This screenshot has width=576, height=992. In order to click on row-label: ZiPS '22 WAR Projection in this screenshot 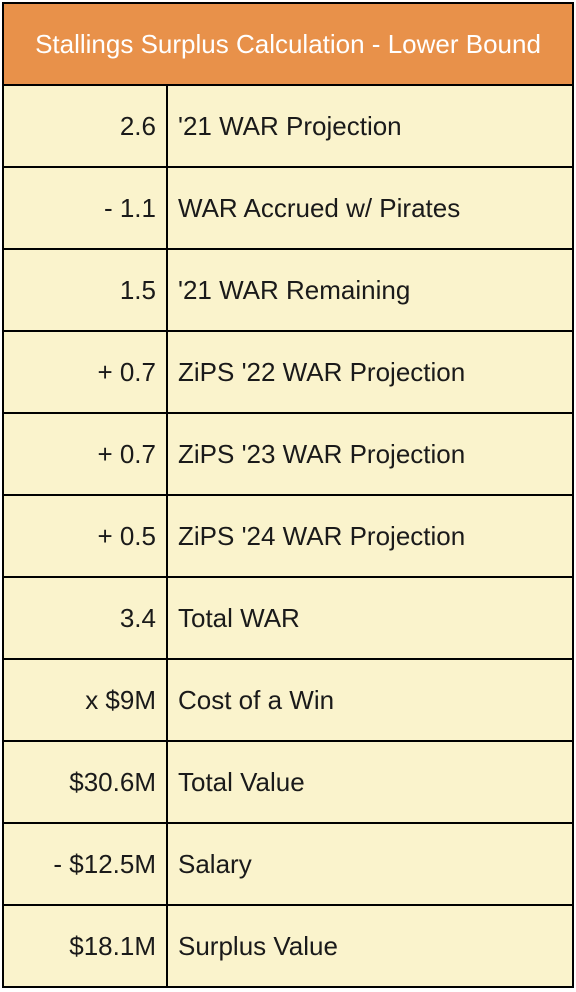, I will do `click(370, 372)`.